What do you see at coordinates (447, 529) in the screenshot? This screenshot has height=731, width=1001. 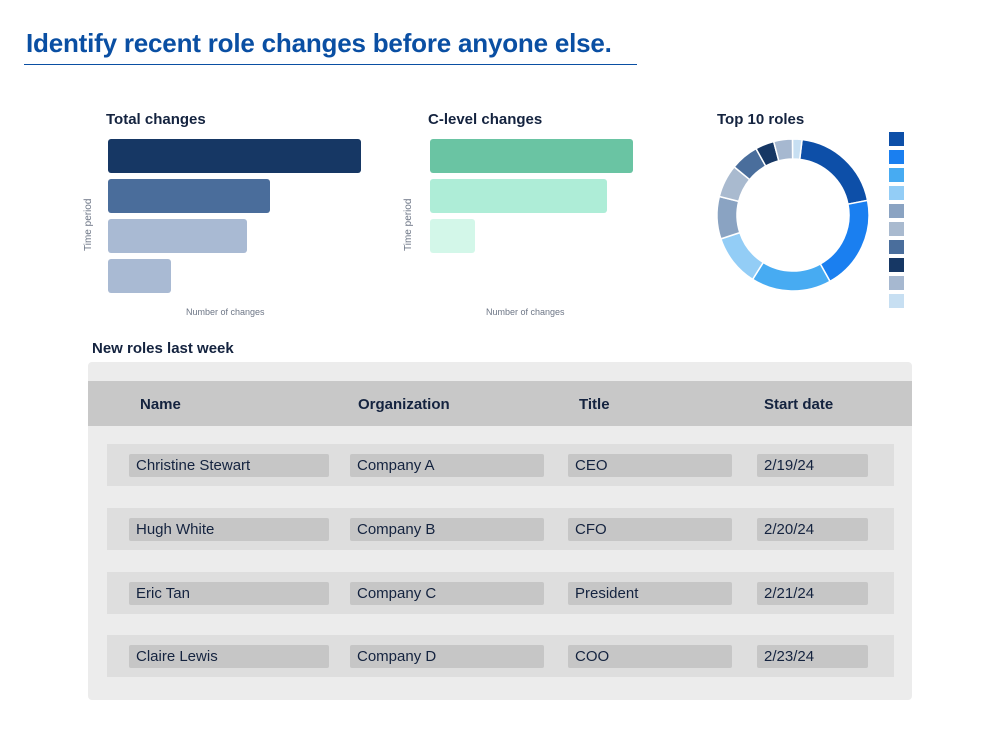 I see `cell-organization: Company B` at bounding box center [447, 529].